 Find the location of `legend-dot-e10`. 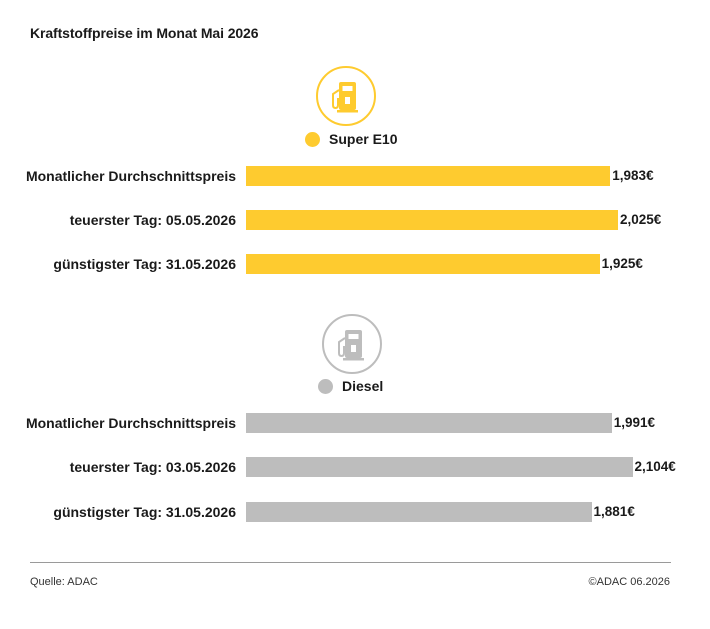

legend-dot-e10 is located at coordinates (312, 139).